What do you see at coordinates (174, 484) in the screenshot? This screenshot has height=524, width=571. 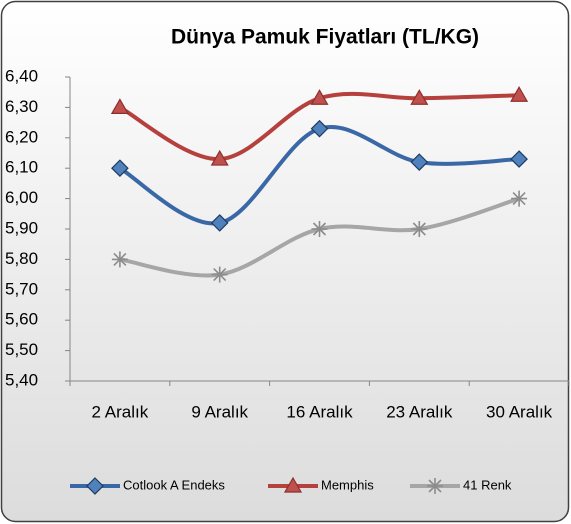 I see `legend-label: Cotlook A Endeks` at bounding box center [174, 484].